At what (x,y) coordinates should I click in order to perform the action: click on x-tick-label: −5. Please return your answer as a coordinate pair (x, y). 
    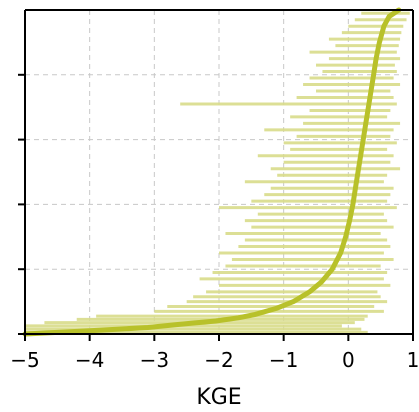
    Looking at the image, I should click on (24, 360).